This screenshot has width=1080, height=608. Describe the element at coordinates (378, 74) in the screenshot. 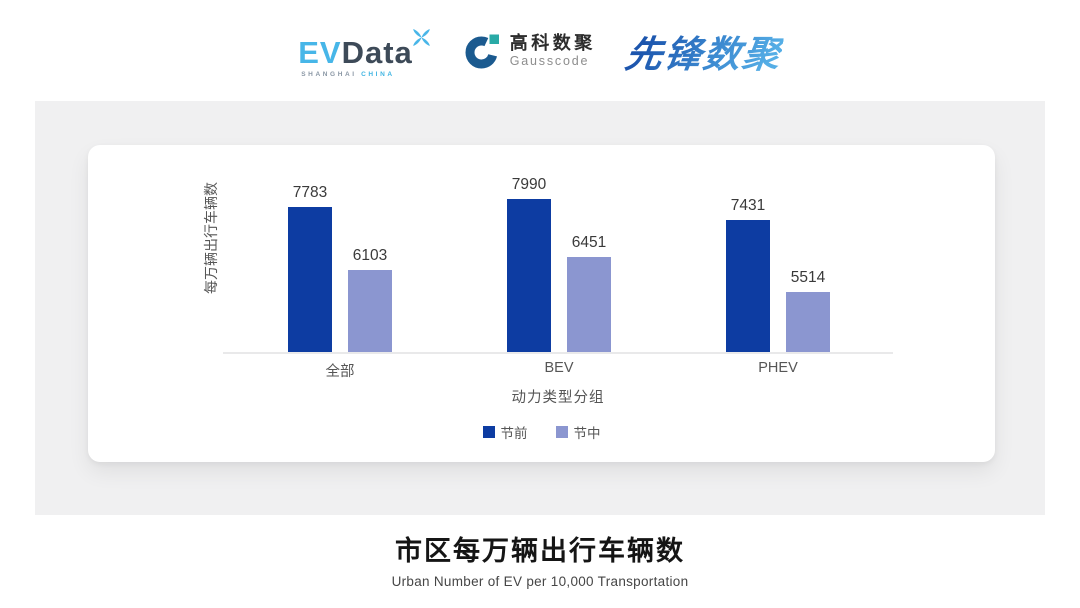

I see `evdata-tagline-china: CHINA` at that location.